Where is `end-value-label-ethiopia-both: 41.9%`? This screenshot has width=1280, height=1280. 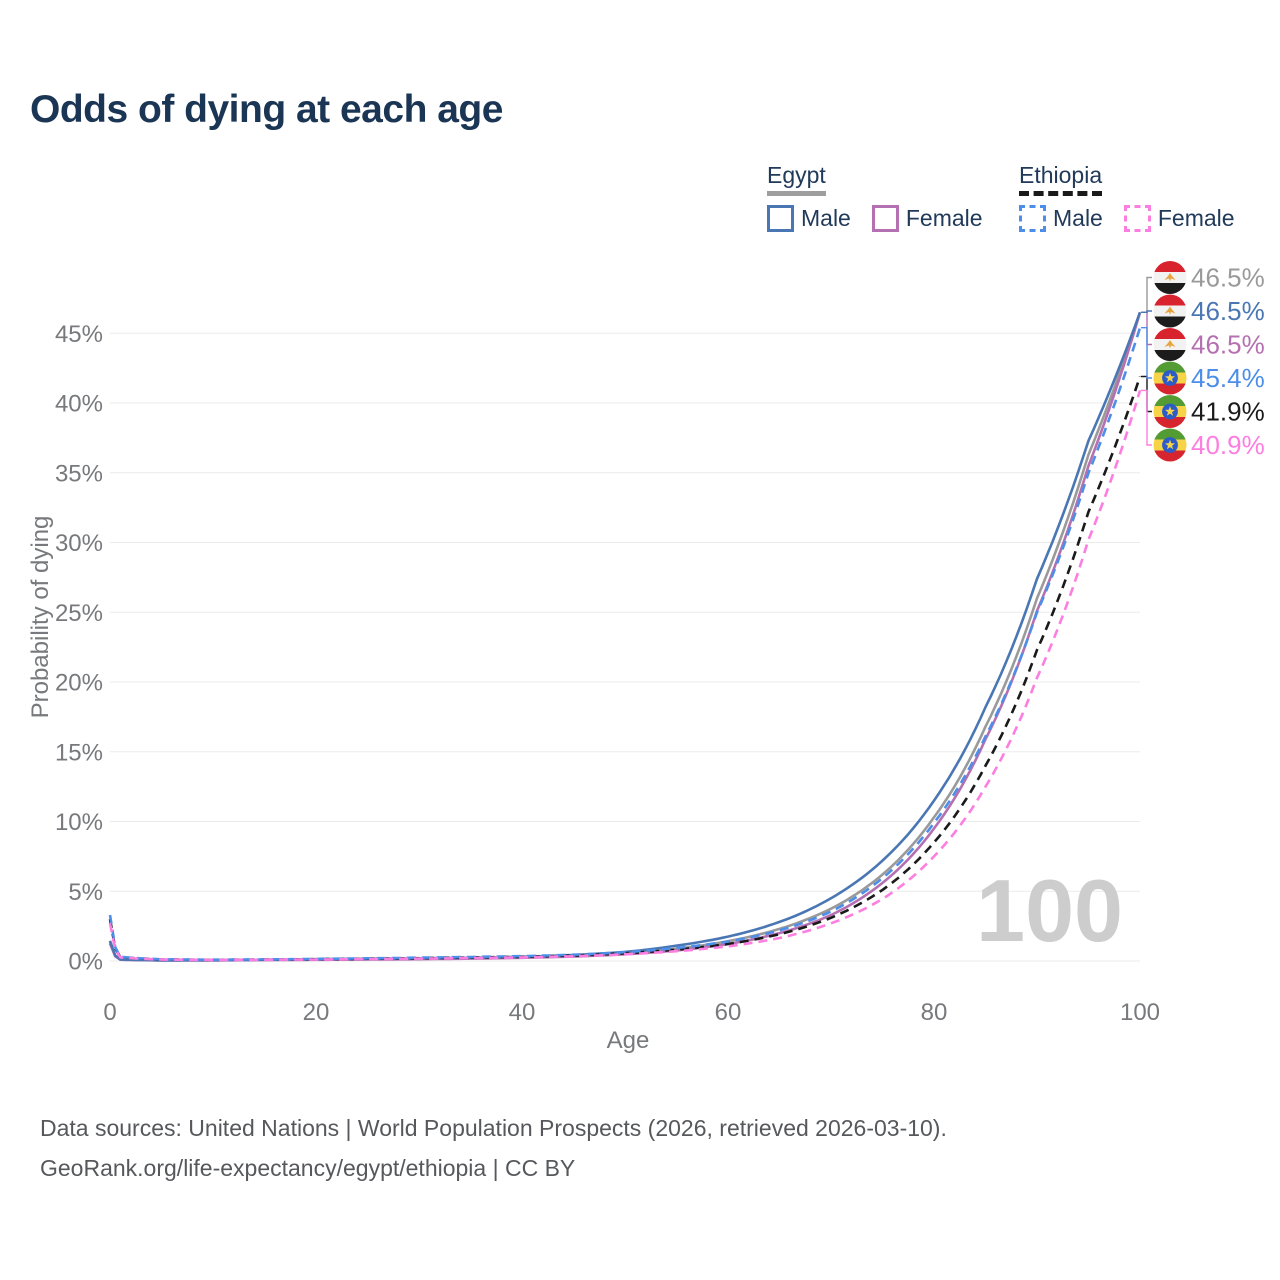 end-value-label-ethiopia-both: 41.9% is located at coordinates (1228, 412).